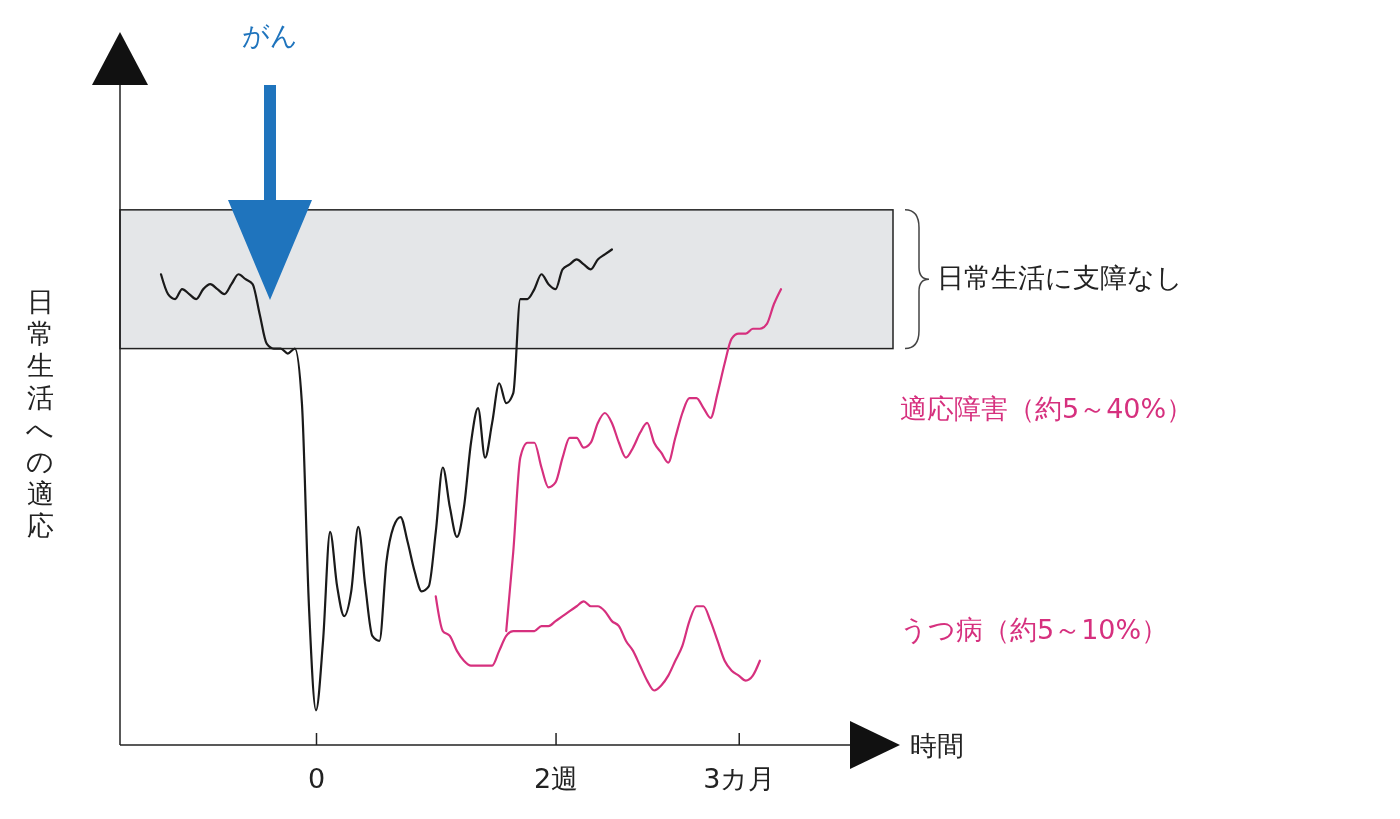 The width and height of the screenshot is (1400, 819). What do you see at coordinates (316, 779) in the screenshot?
I see `x-tick-label: 0` at bounding box center [316, 779].